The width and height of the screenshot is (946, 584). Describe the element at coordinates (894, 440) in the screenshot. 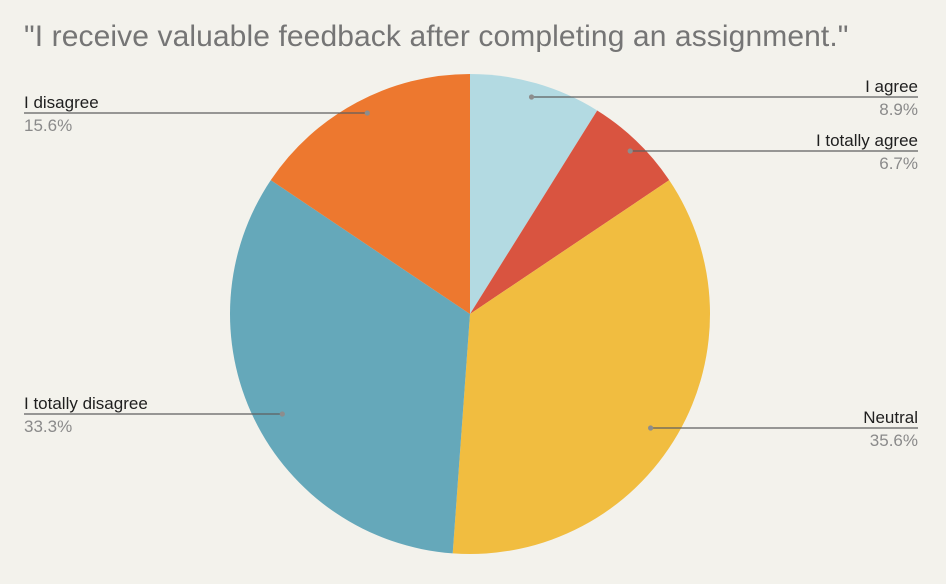

I see `slice-percent-neutral: 35.6%` at that location.